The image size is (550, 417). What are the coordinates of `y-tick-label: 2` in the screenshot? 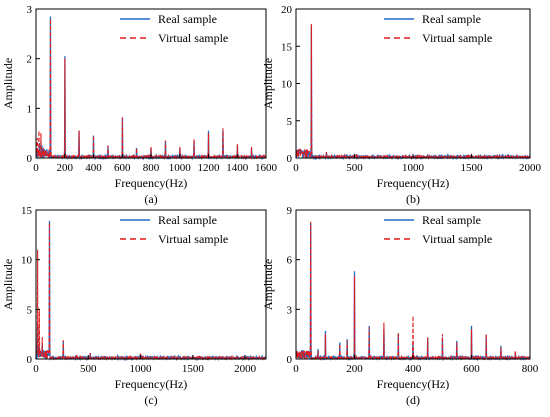 It's located at (30, 60).